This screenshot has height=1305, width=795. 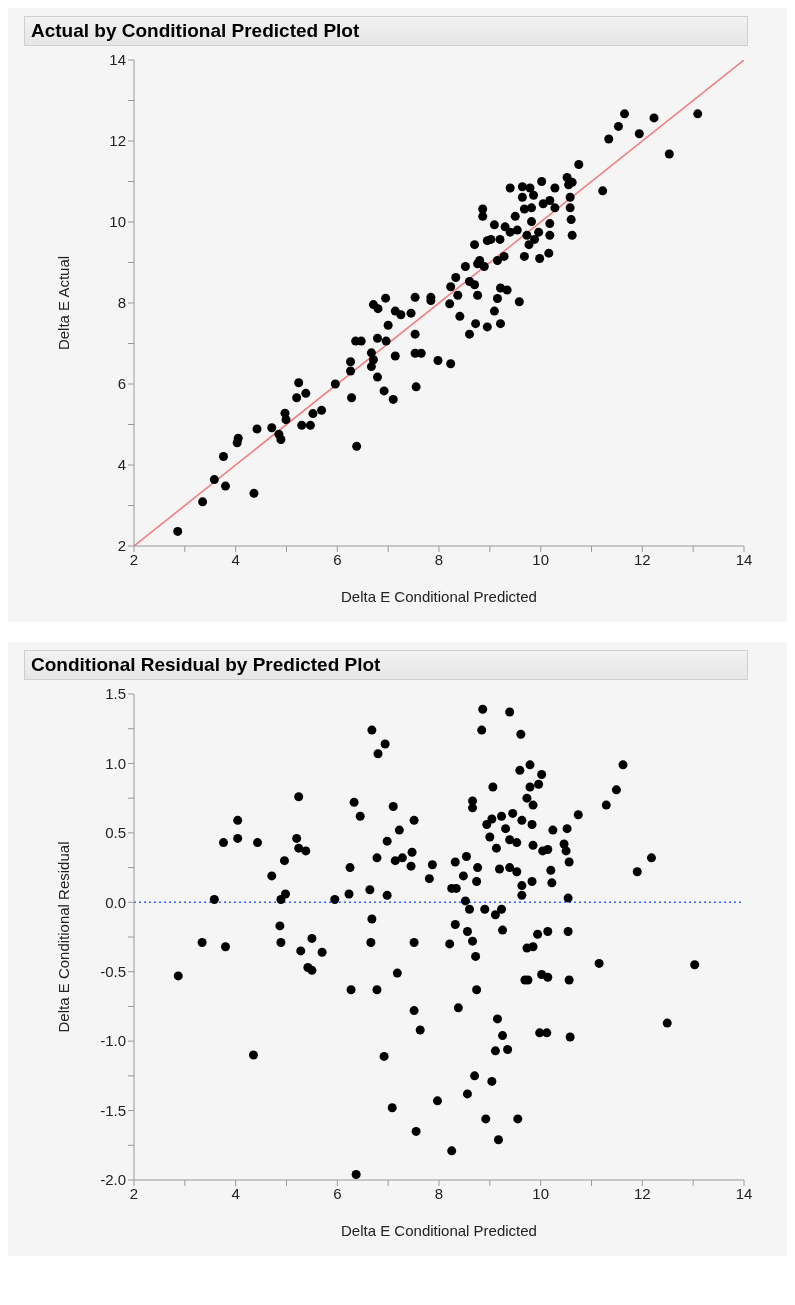 I want to click on y-tick-label: -0.5, so click(x=113, y=972).